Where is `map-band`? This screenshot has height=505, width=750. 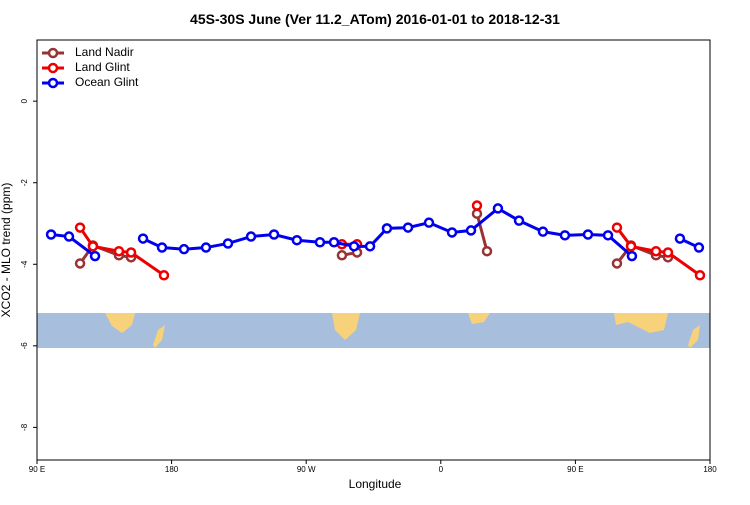
map-band is located at coordinates (373, 330).